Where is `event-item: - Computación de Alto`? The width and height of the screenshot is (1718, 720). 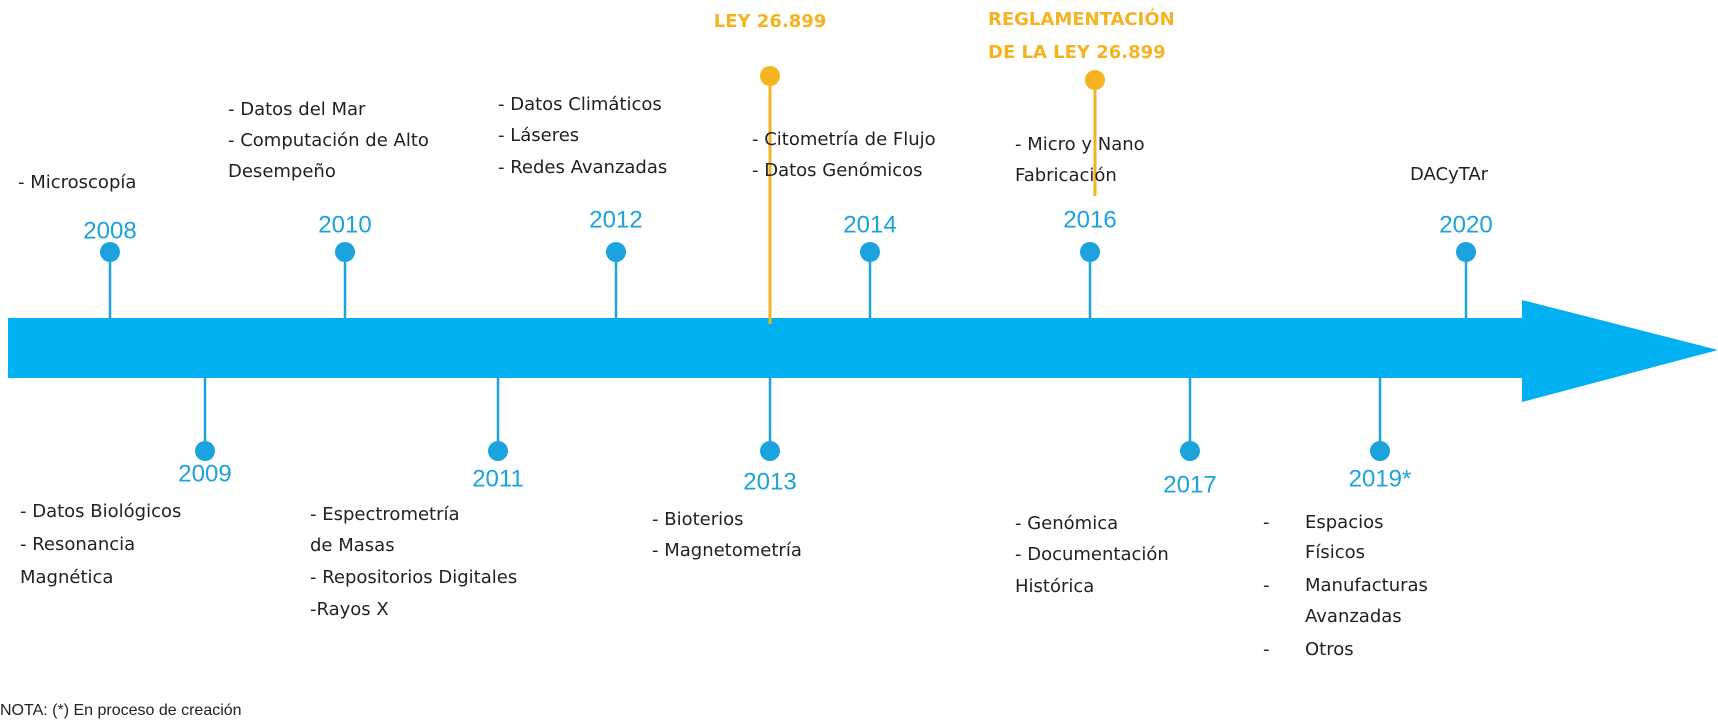
event-item: - Computación de Alto is located at coordinates (328, 140).